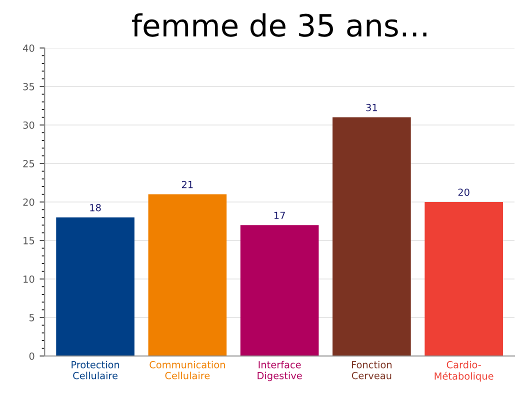 The image size is (525, 400). What do you see at coordinates (95, 208) in the screenshot?
I see `data-label: 18` at bounding box center [95, 208].